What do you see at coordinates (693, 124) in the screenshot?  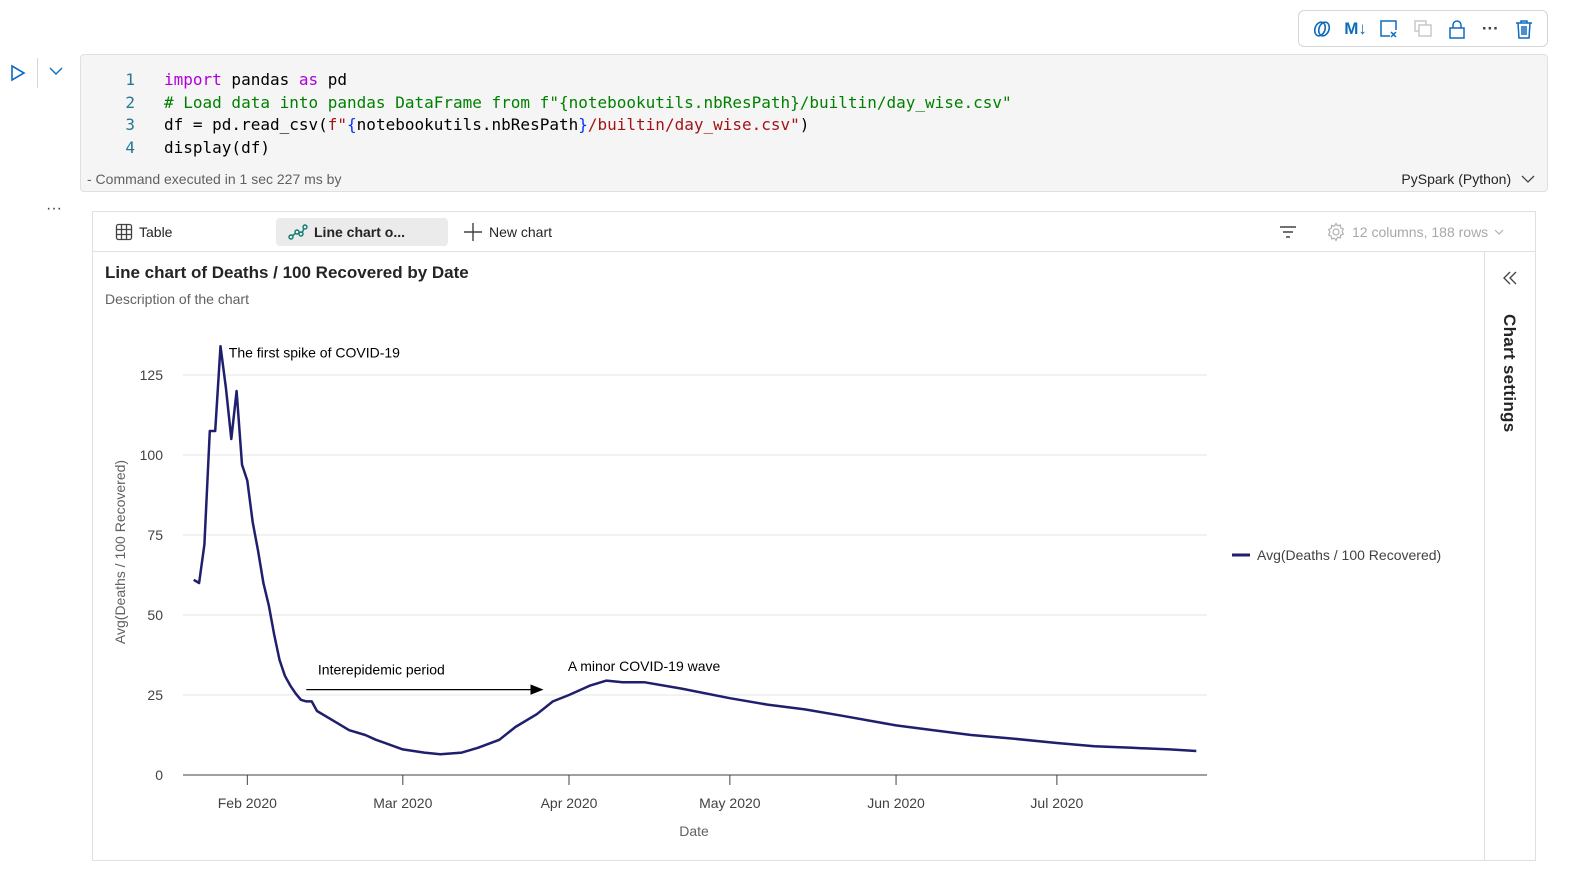 I see `code-token: /builtin/day_wise.csv"` at bounding box center [693, 124].